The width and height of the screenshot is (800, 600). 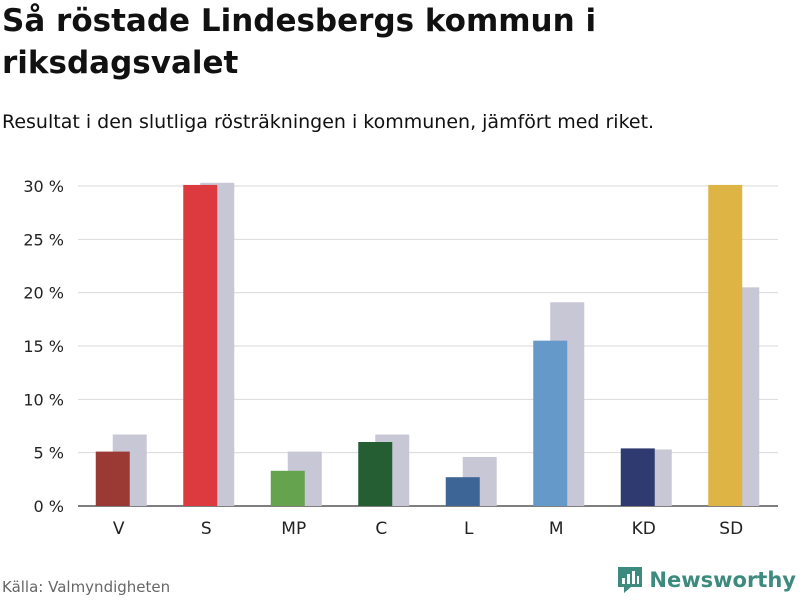 I want to click on x-tick-label: MP, so click(x=293, y=529).